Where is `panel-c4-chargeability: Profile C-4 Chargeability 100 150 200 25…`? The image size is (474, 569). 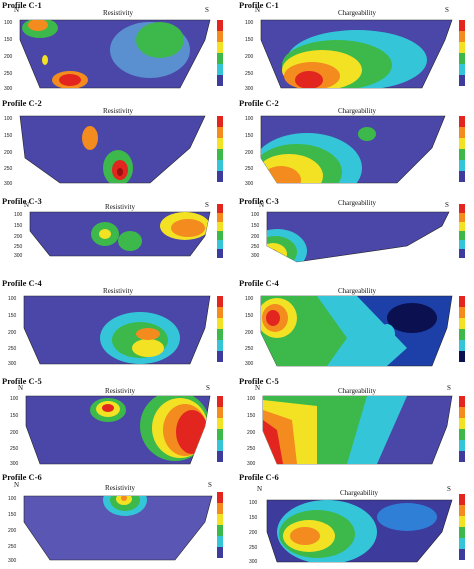 panel-c4-chargeability: Profile C-4 Chargeability 100 150 200 25… is located at coordinates (355, 325).